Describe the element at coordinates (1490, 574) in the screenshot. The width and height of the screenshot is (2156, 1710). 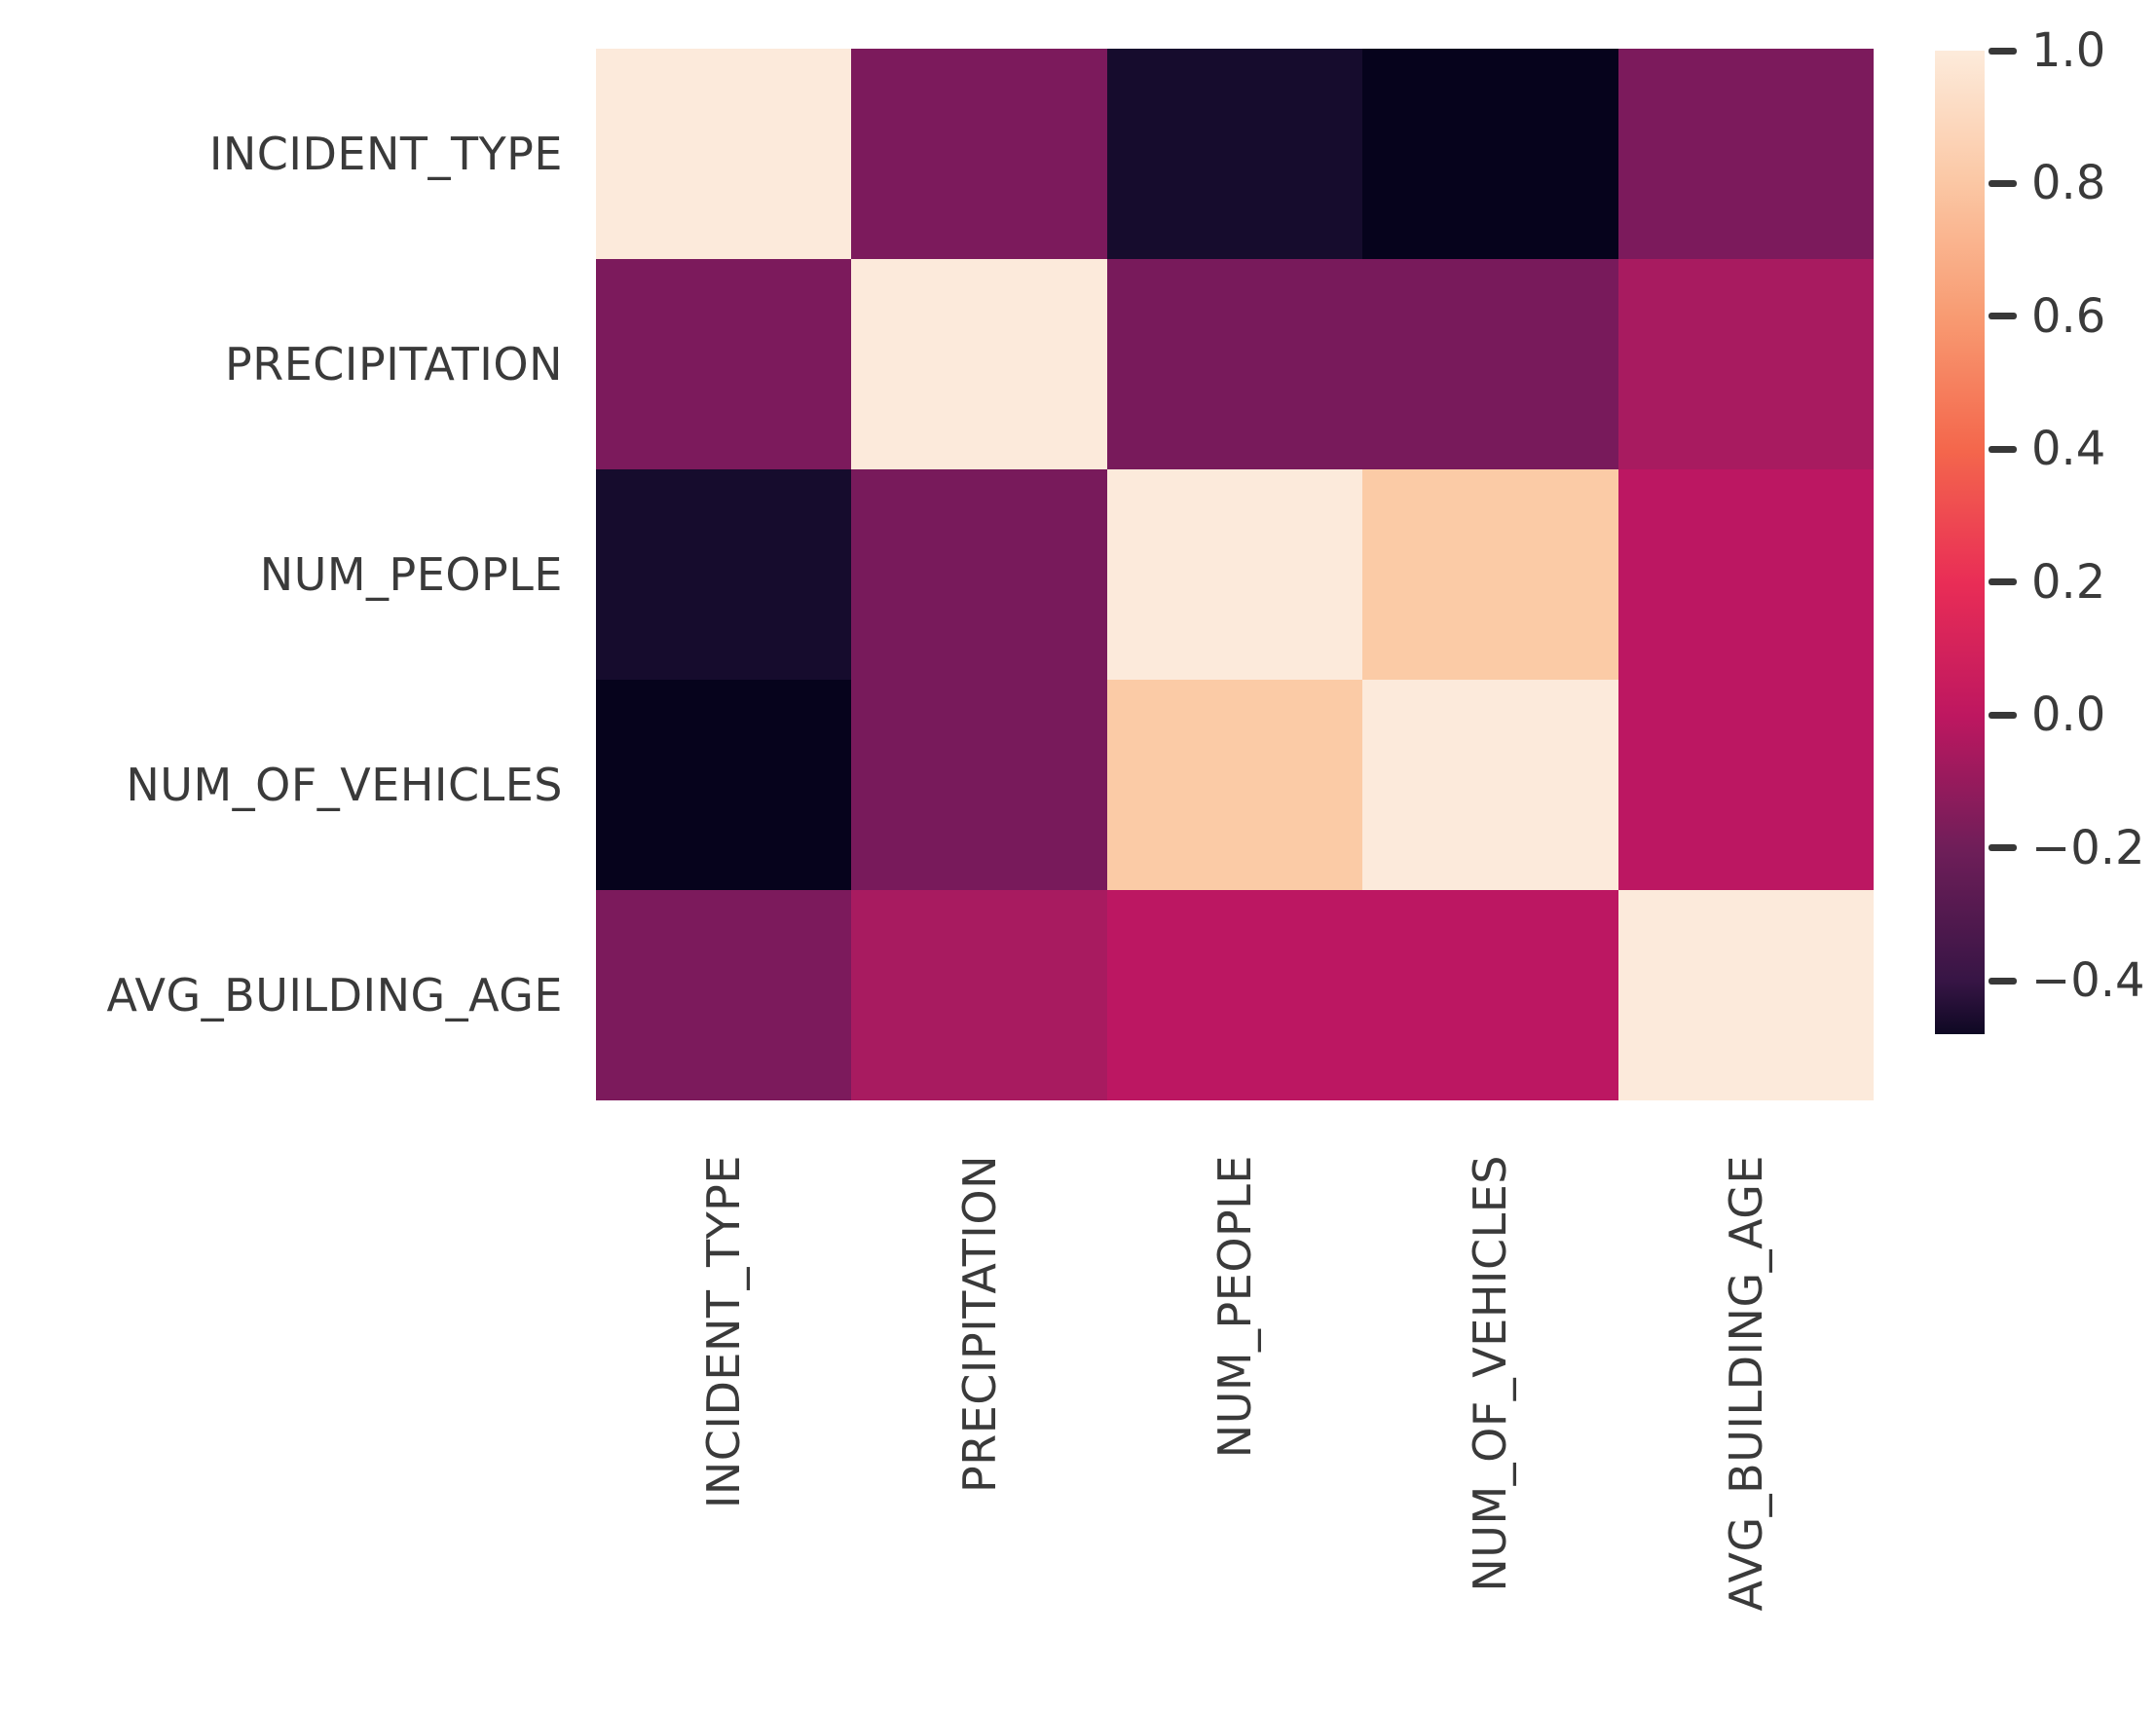
I see `heatmap-cell-r2-c3` at that location.